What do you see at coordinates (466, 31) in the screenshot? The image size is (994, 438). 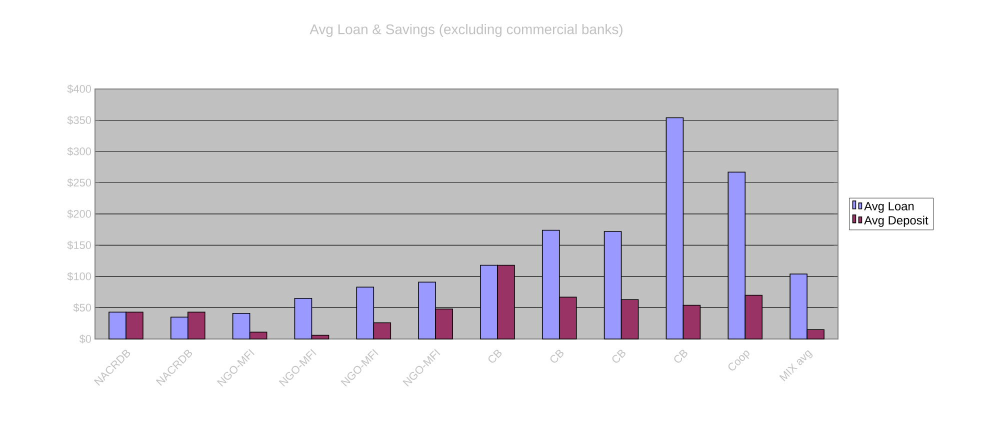 I see `chart-title: Avg Loan & Savings (excluding commercial banks)` at bounding box center [466, 31].